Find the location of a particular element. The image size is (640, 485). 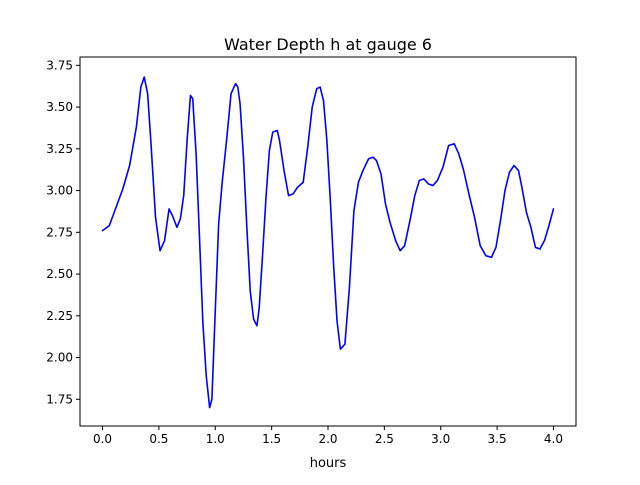

chart-title: Water Depth h at gauge 6 is located at coordinates (328, 44).